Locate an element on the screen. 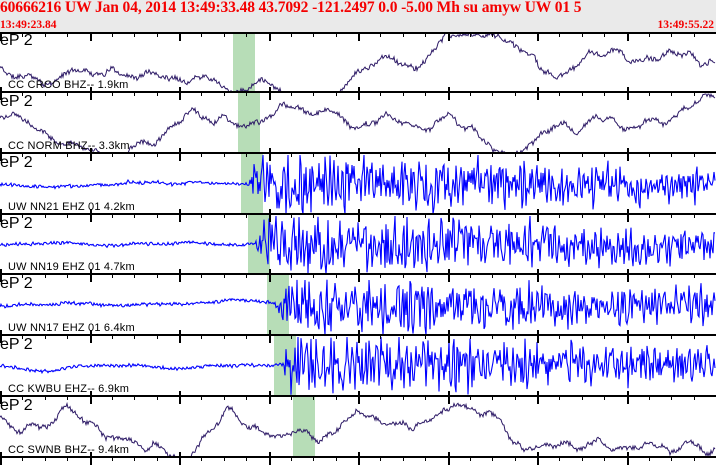 The height and width of the screenshot is (465, 716). trace-panel: eP 2 UW NN19 EHZ 01 4.7km is located at coordinates (358, 245).